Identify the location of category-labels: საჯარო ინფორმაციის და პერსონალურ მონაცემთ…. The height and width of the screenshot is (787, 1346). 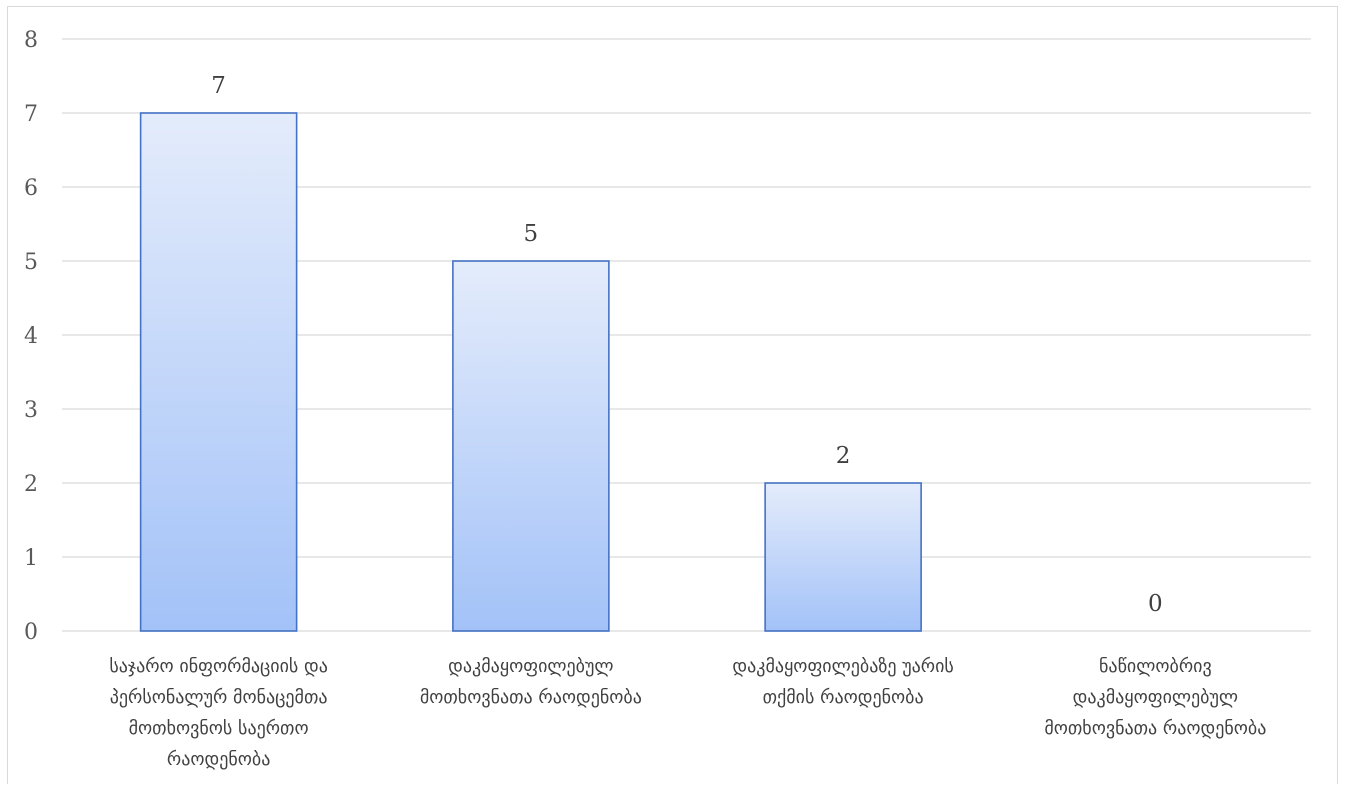
(687, 713).